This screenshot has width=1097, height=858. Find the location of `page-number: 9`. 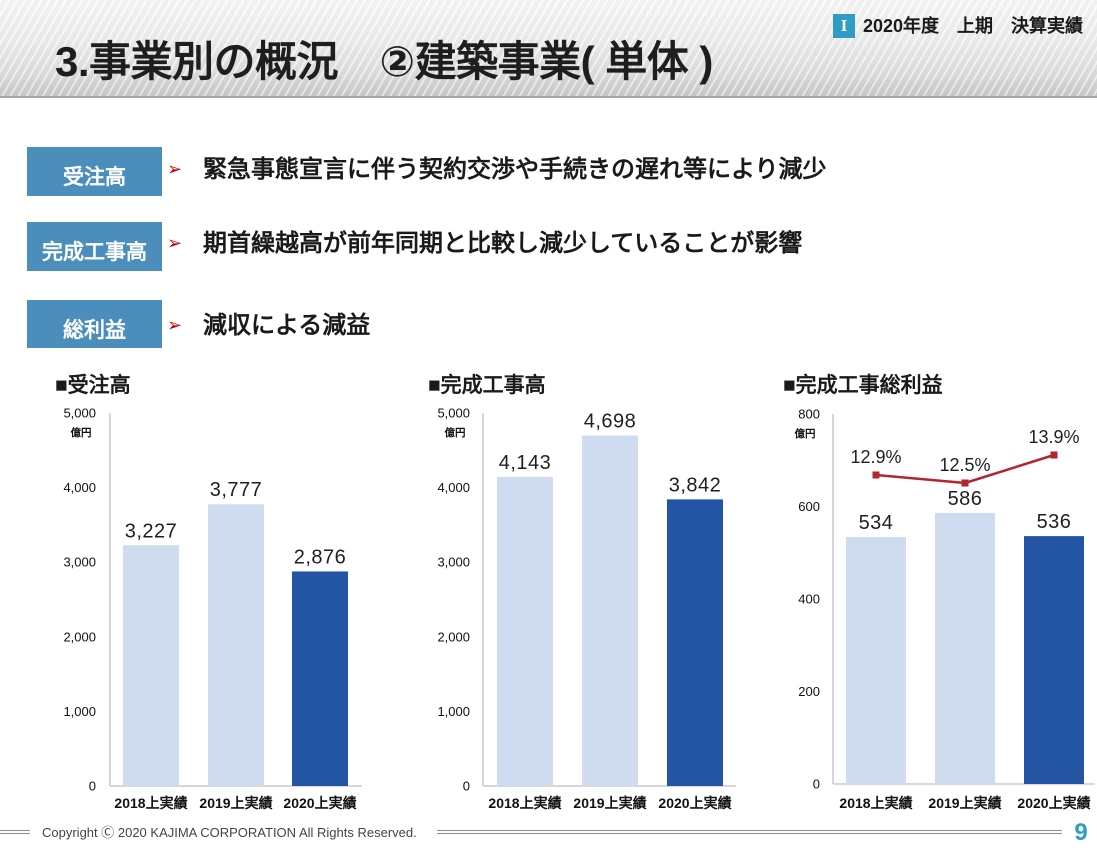

page-number: 9 is located at coordinates (1081, 832).